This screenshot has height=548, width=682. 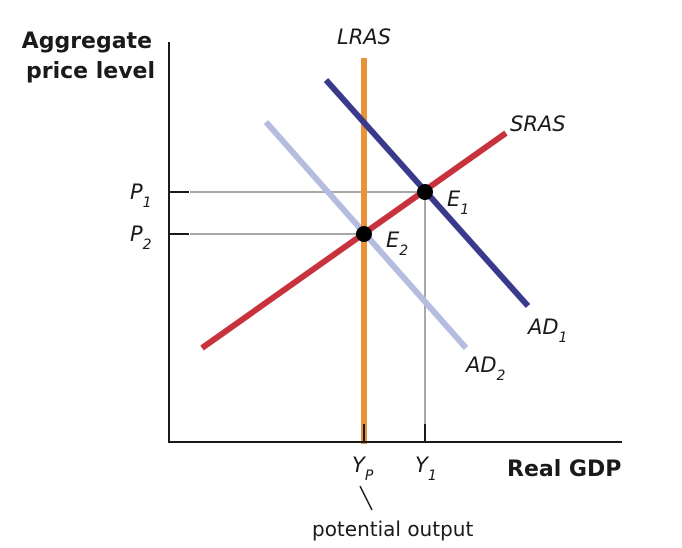 I want to click on y-axis-title-line1: Aggregate, so click(x=87, y=41).